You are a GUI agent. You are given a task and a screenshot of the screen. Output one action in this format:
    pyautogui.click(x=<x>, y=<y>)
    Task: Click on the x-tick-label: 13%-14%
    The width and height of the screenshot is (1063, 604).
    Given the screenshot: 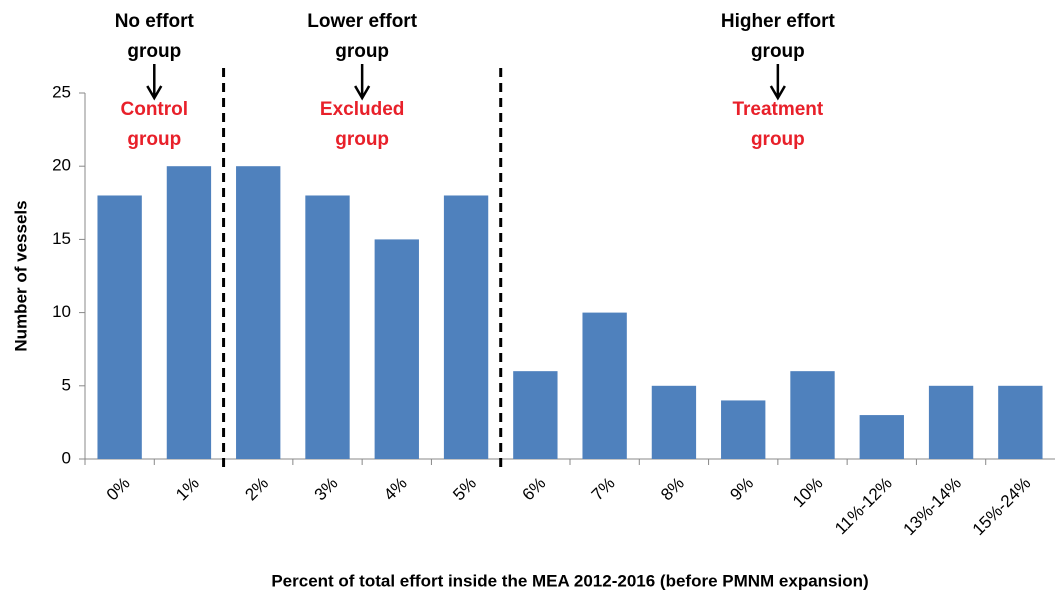 What is the action you would take?
    pyautogui.click(x=933, y=507)
    